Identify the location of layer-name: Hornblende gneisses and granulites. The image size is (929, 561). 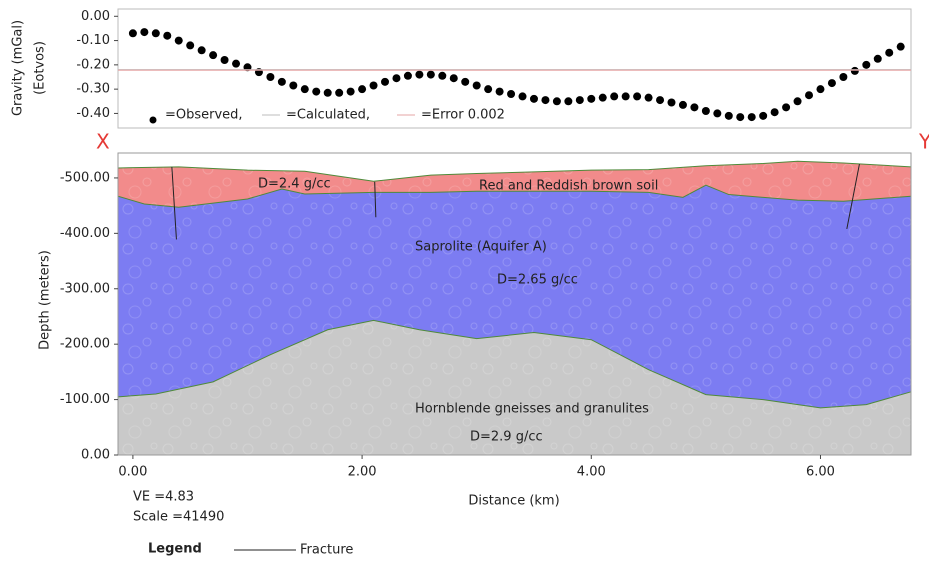
(532, 409).